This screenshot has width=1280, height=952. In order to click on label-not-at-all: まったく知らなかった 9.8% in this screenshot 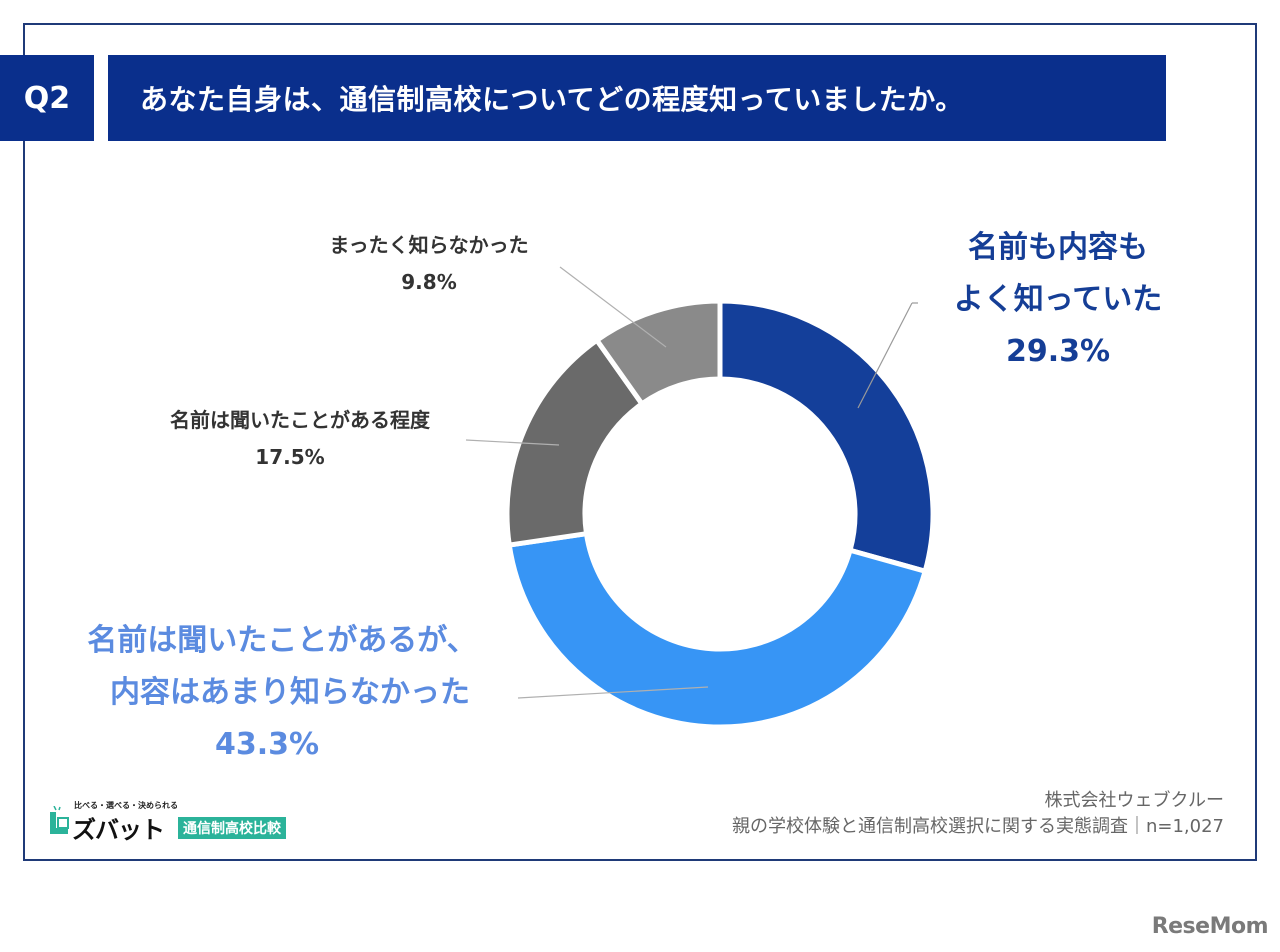, I will do `click(429, 264)`.